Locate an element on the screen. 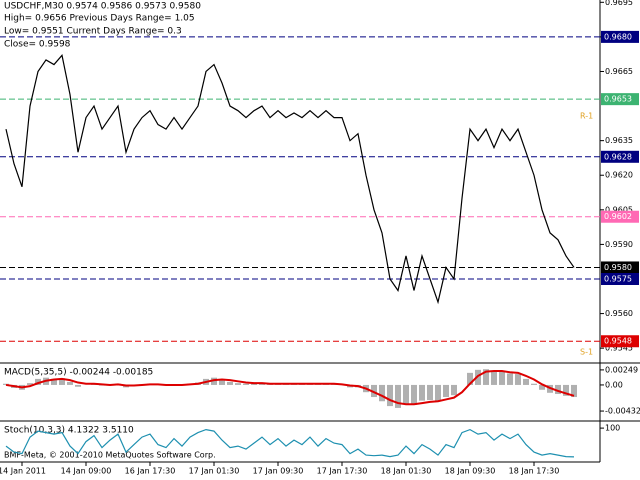 The height and width of the screenshot is (480, 640). level-label: 0.9580 is located at coordinates (618, 267).